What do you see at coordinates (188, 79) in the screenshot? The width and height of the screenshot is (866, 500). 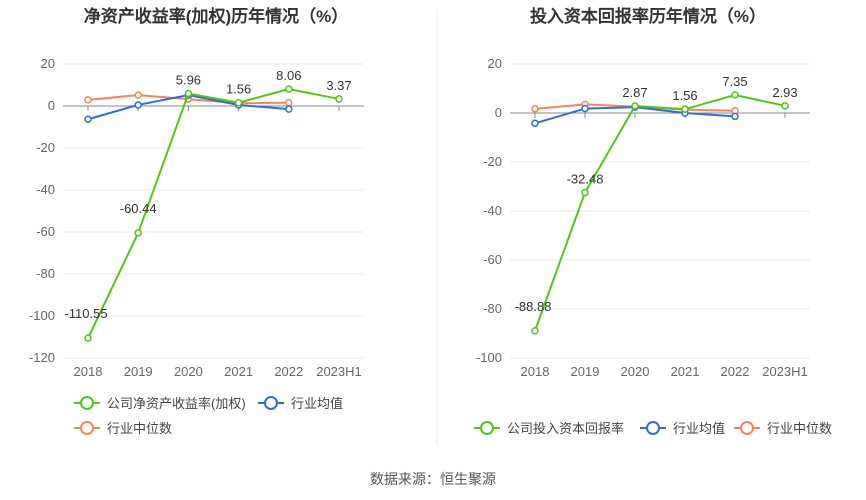 I see `data-label: 5.96` at bounding box center [188, 79].